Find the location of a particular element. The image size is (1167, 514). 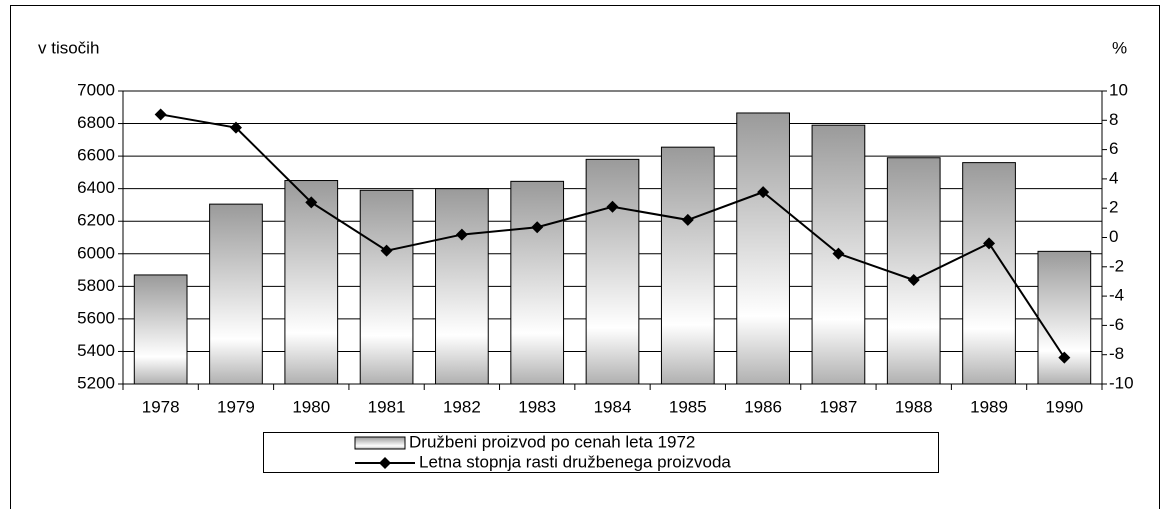

y2-tick-label: 8 is located at coordinates (1113, 119).